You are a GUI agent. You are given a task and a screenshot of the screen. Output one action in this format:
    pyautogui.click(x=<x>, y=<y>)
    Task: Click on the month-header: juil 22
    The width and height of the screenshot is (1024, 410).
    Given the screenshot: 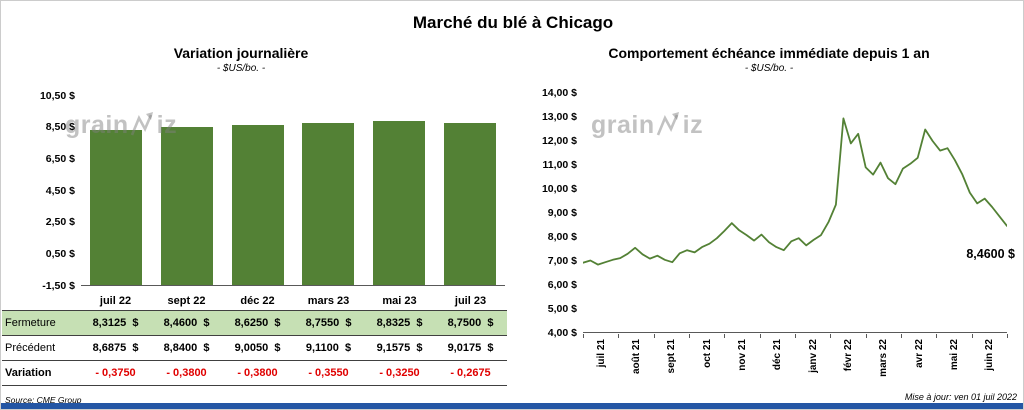 What is the action you would take?
    pyautogui.click(x=115, y=301)
    